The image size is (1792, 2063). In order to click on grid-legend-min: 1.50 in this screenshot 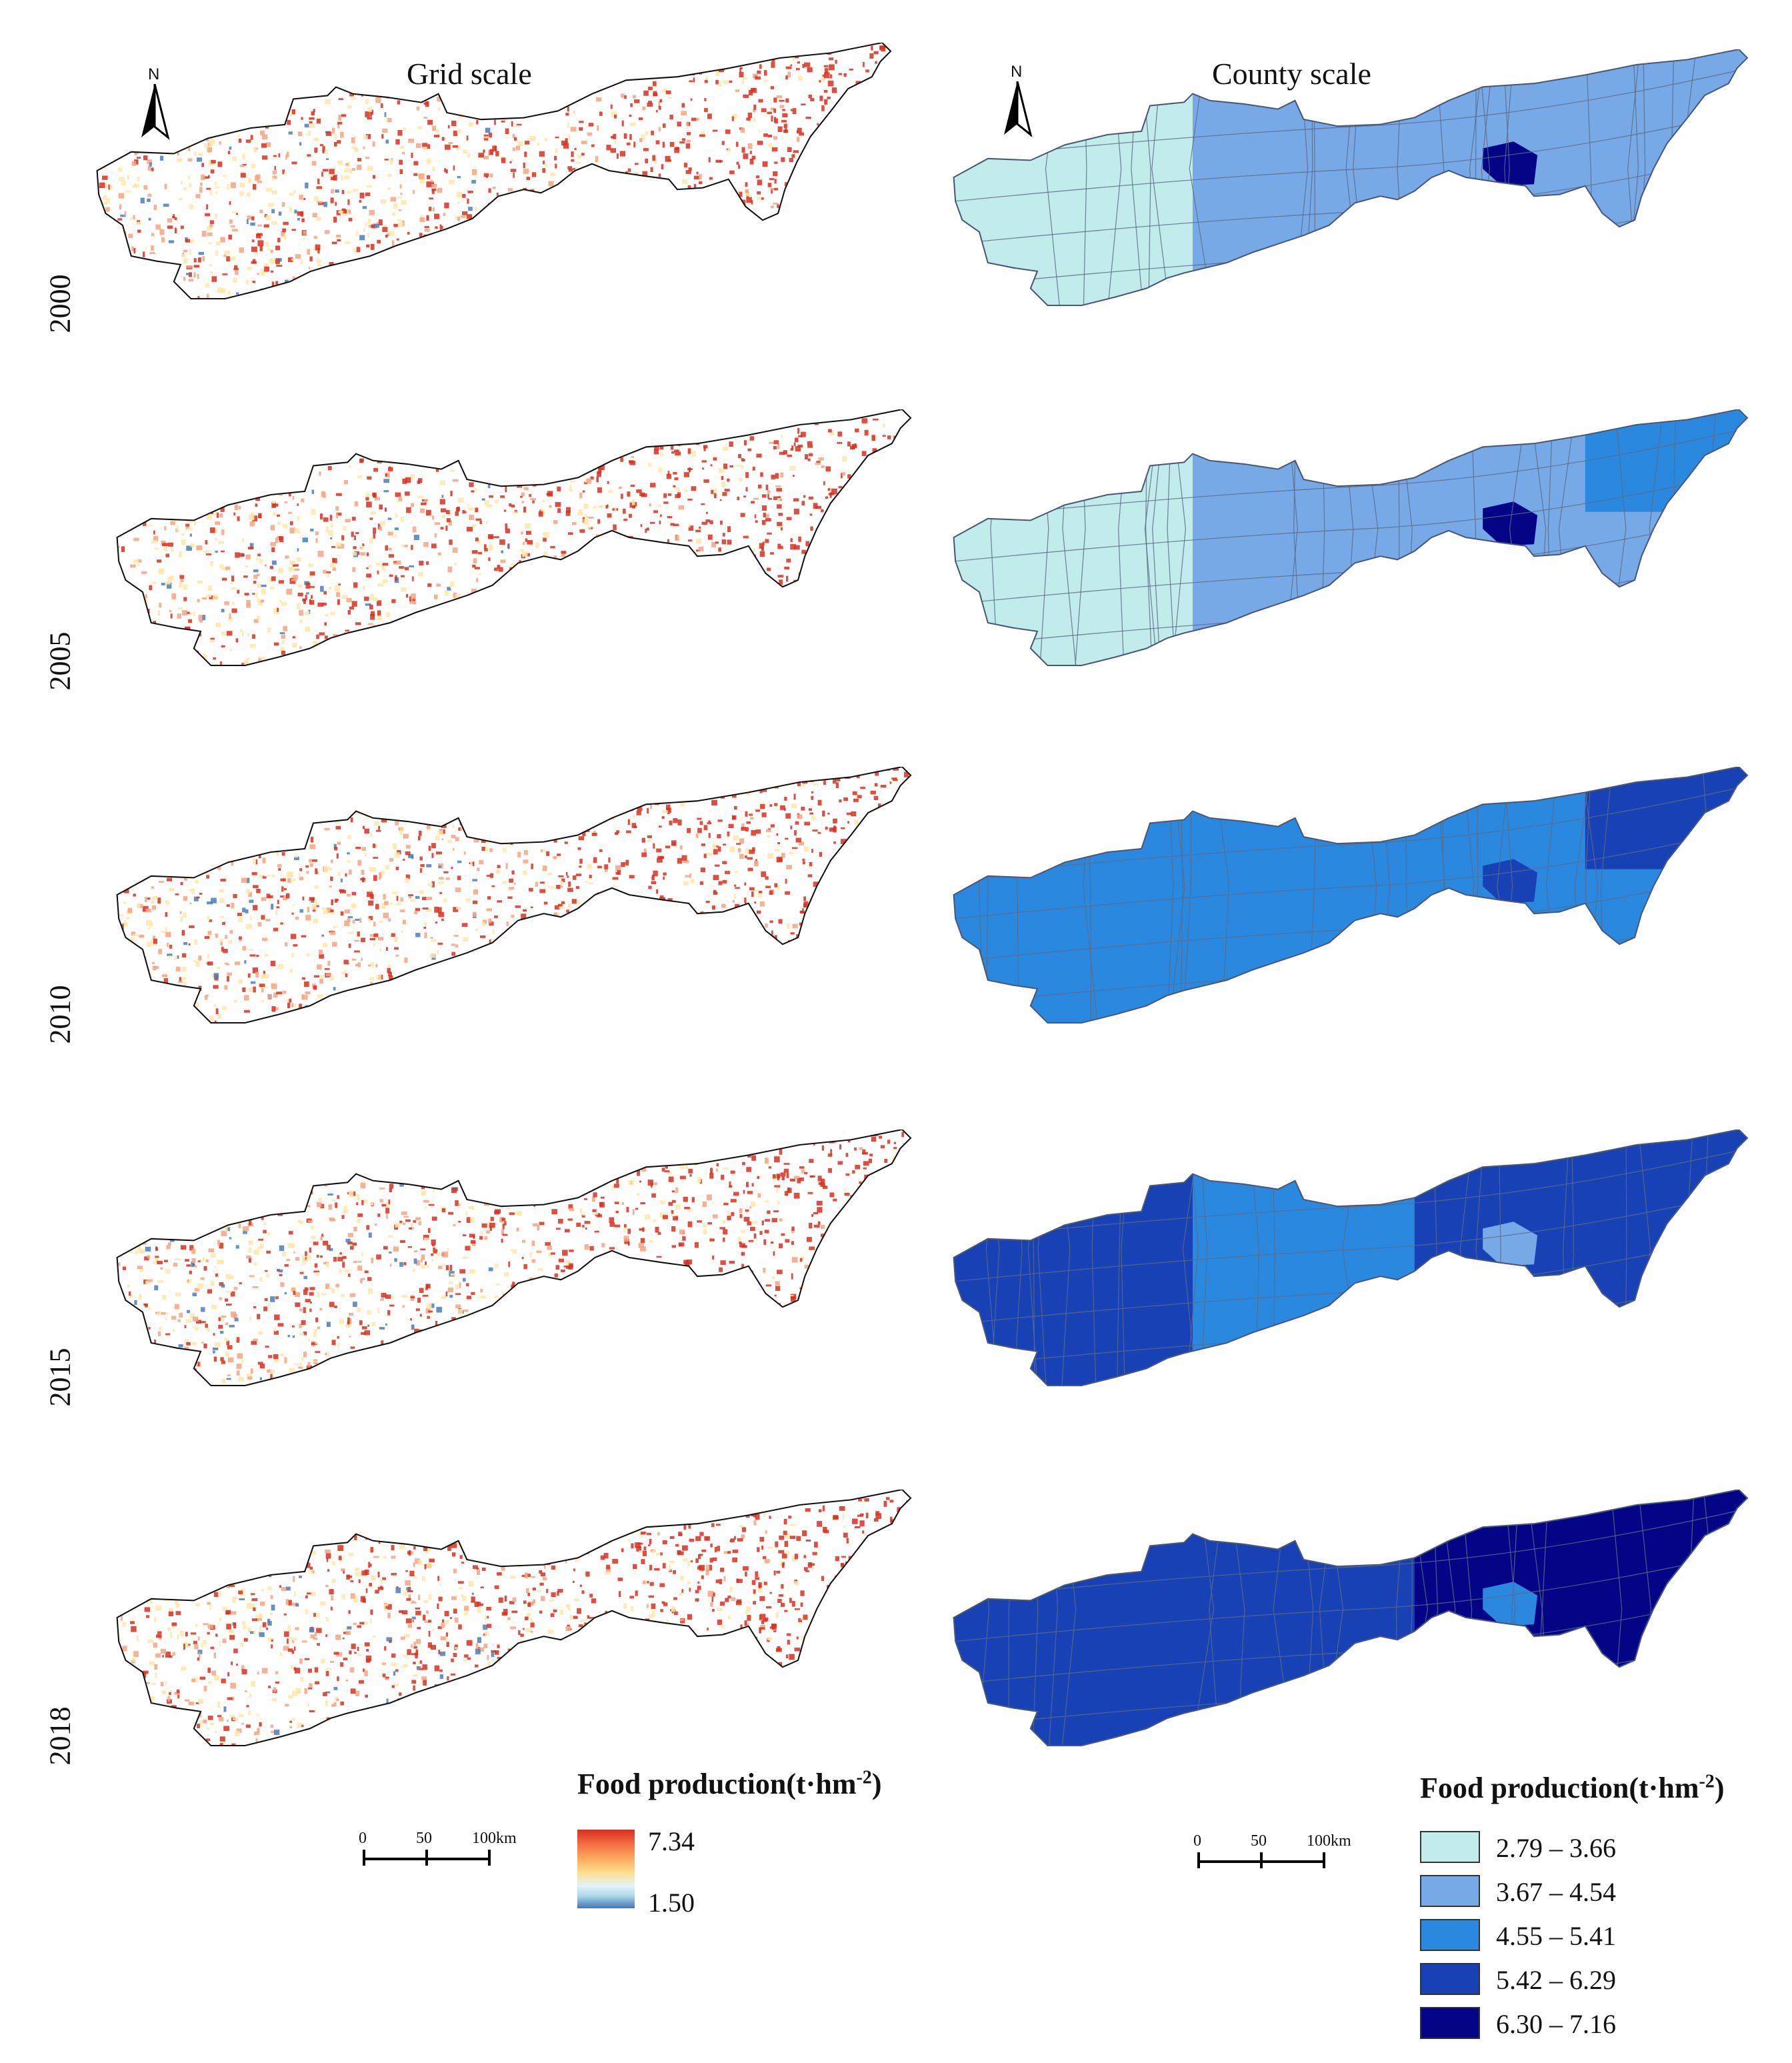, I will do `click(671, 1903)`.